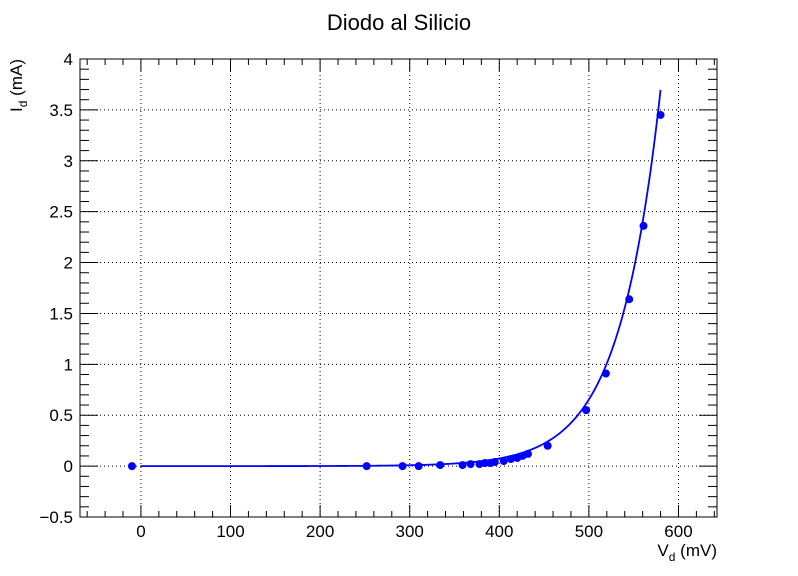 This screenshot has height=576, width=798. What do you see at coordinates (23, 104) in the screenshot?
I see `y-axis-title-sub: d` at bounding box center [23, 104].